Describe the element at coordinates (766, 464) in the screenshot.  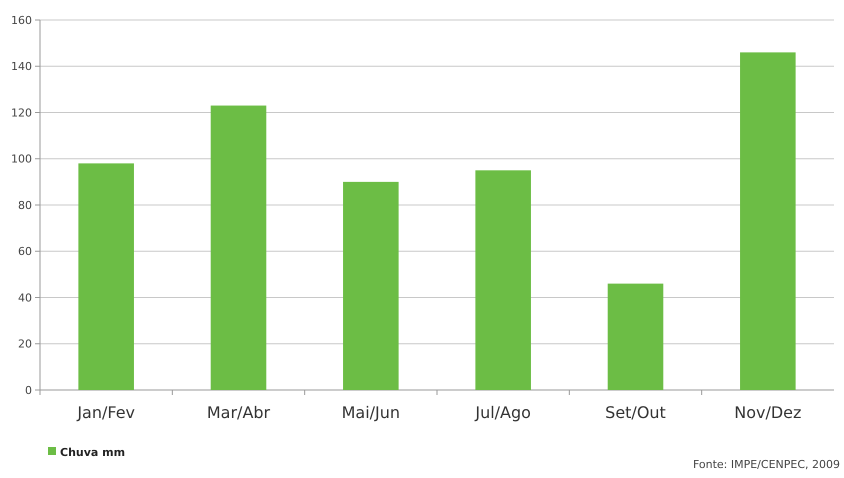
I see `source-note: Fonte: IMPE/CENPEC, 2009` at that location.